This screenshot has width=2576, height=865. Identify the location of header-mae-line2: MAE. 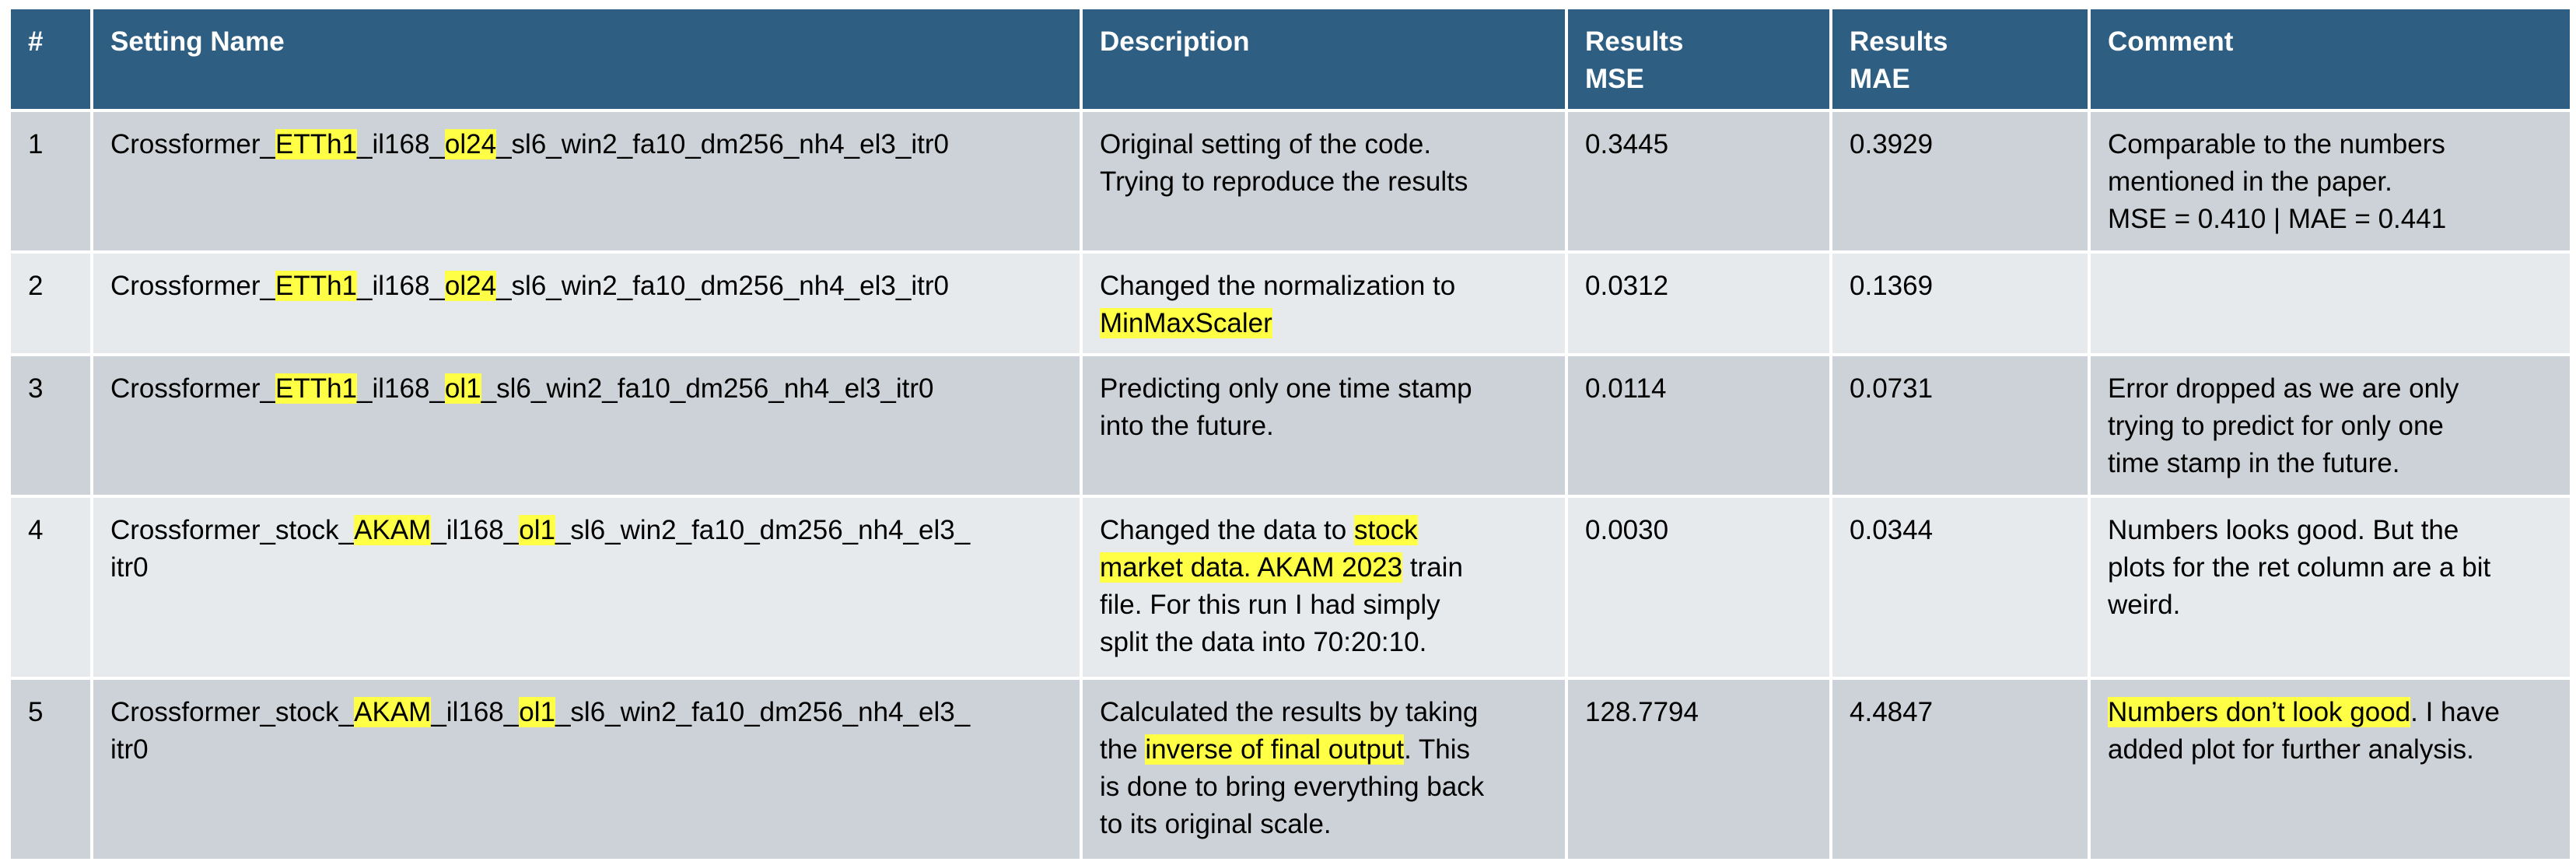
(1880, 79).